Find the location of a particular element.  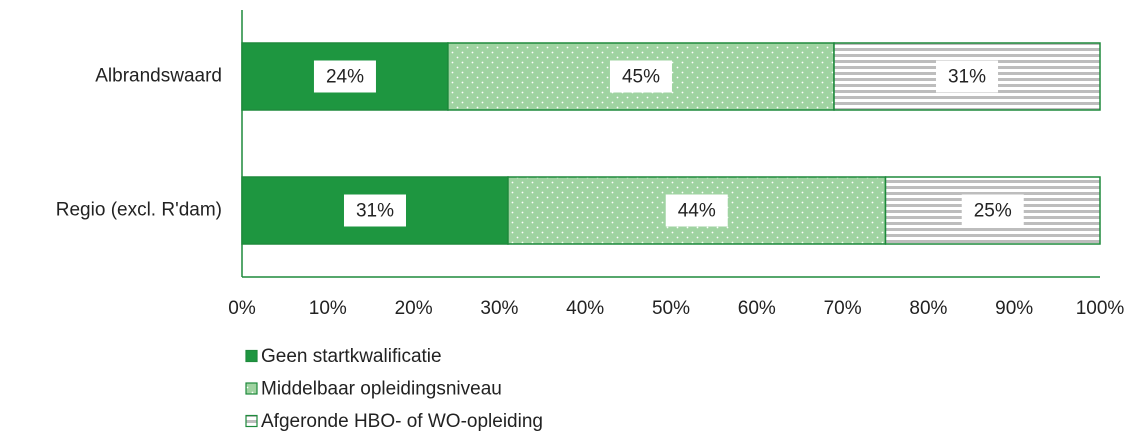

x-tick-label: 0% is located at coordinates (242, 308).